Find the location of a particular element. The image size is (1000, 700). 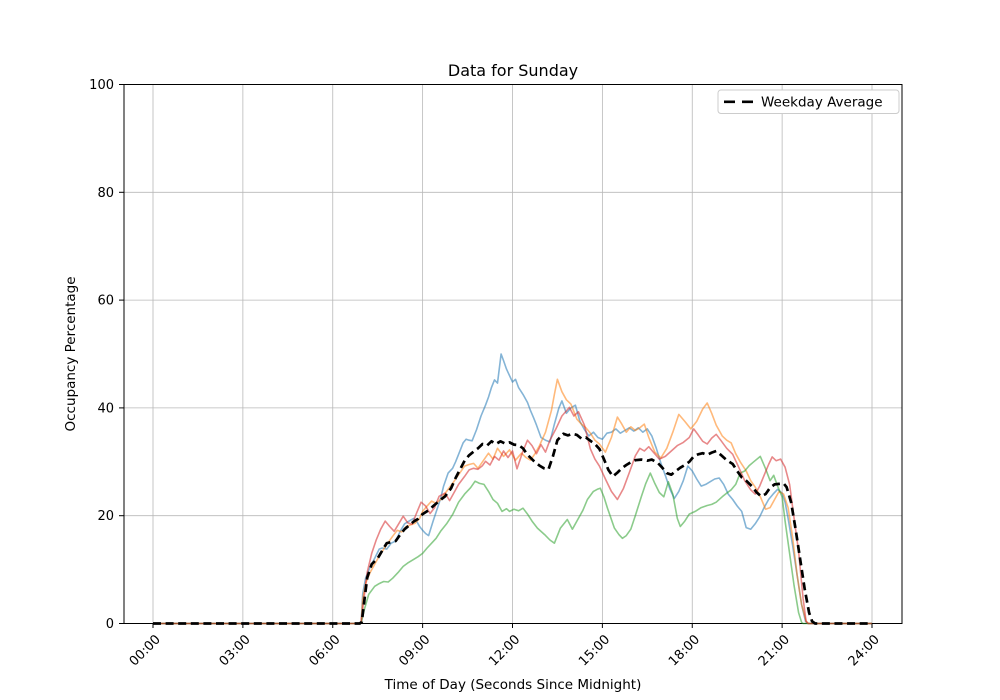

x-tick-label: 18:00 is located at coordinates (684, 650).